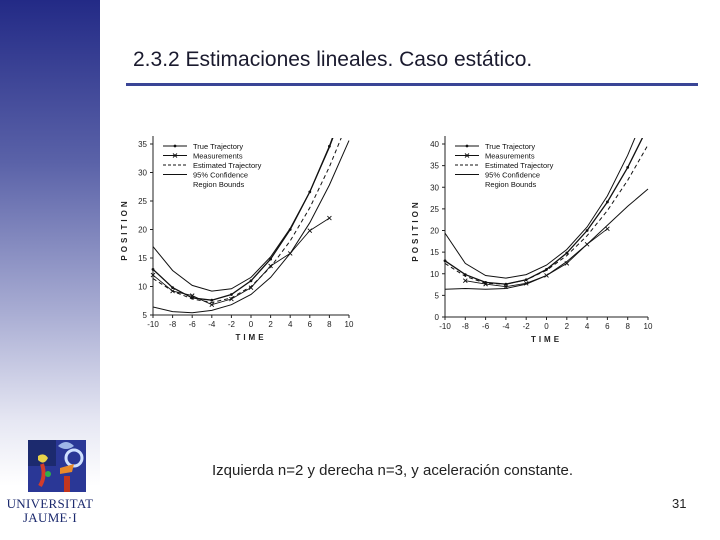  What do you see at coordinates (437, 317) in the screenshot?
I see `y-tick-label: 0` at bounding box center [437, 317].